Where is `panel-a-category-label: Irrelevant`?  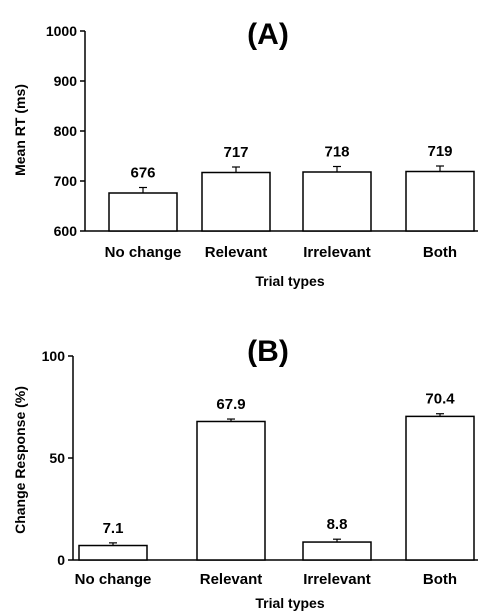
panel-a-category-label: Irrelevant is located at coordinates (337, 252).